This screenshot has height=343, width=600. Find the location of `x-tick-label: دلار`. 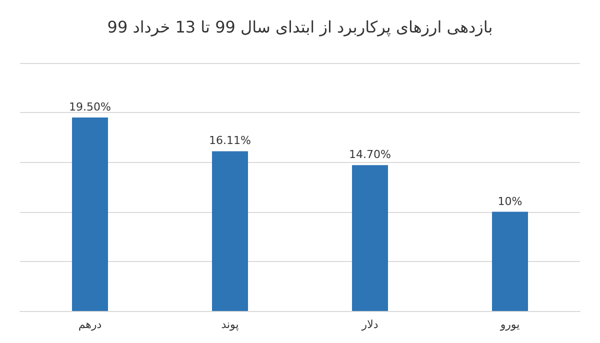

x-tick-label: دلار is located at coordinates (369, 324).